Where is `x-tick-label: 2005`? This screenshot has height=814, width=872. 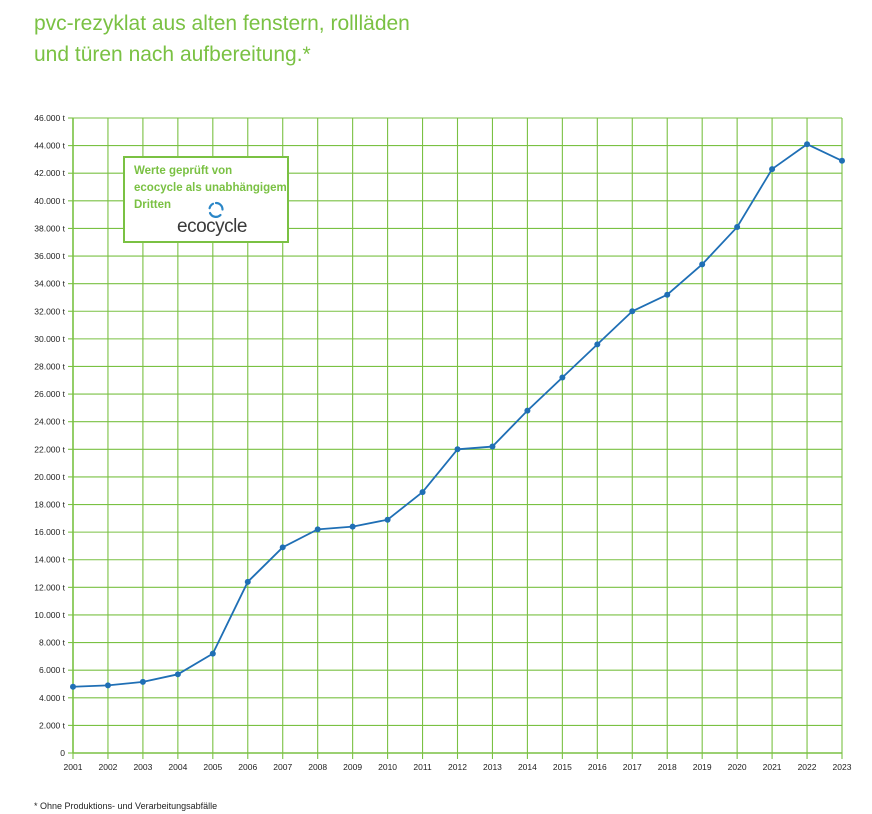 x-tick-label: 2005 is located at coordinates (212, 767).